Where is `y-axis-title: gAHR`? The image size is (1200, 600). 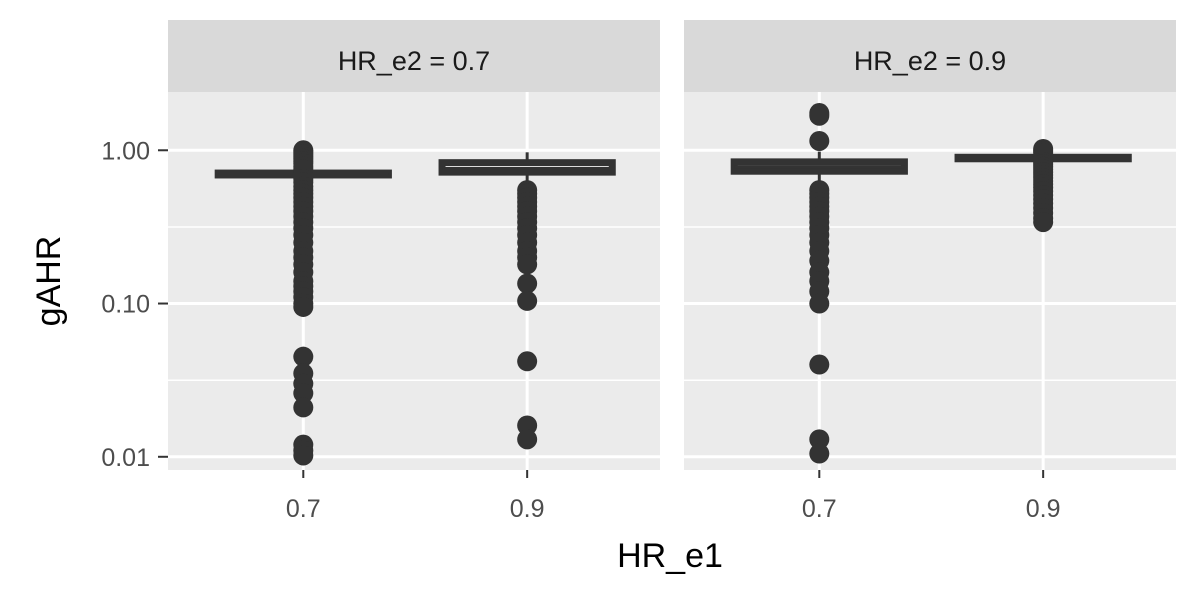
y-axis-title: gAHR is located at coordinates (49, 281).